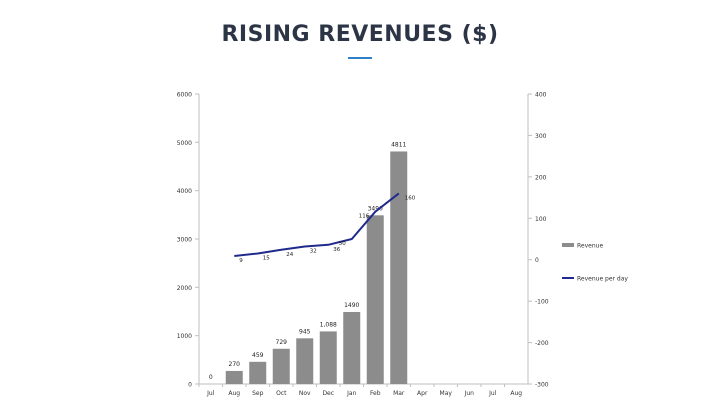 The image size is (720, 405). I want to click on right-tick-label: 200, so click(541, 177).